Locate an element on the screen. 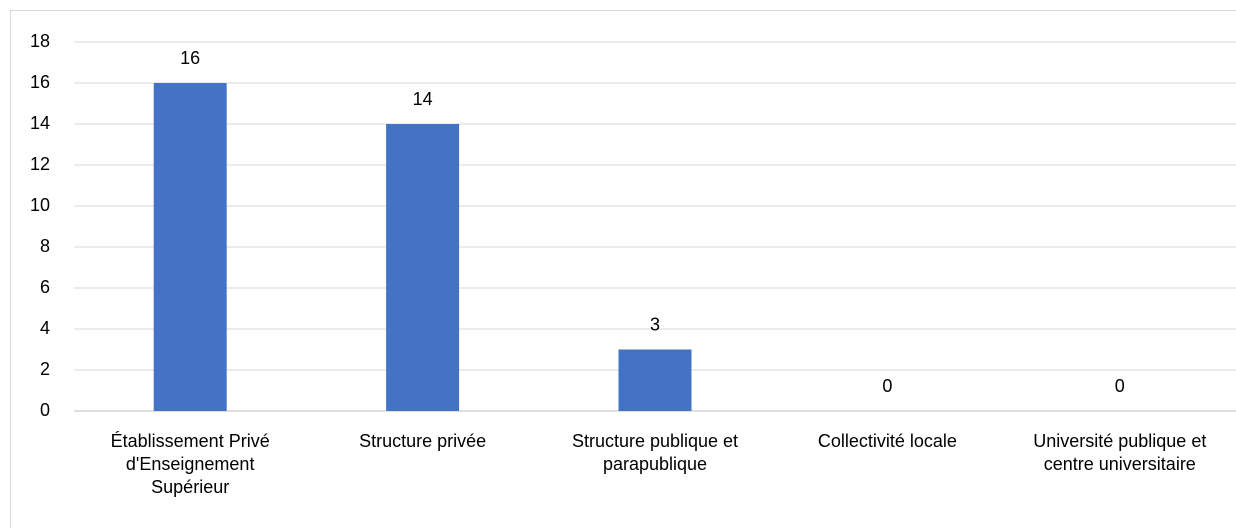 This screenshot has width=1236, height=528. y-tick-label: 6 is located at coordinates (45, 287).